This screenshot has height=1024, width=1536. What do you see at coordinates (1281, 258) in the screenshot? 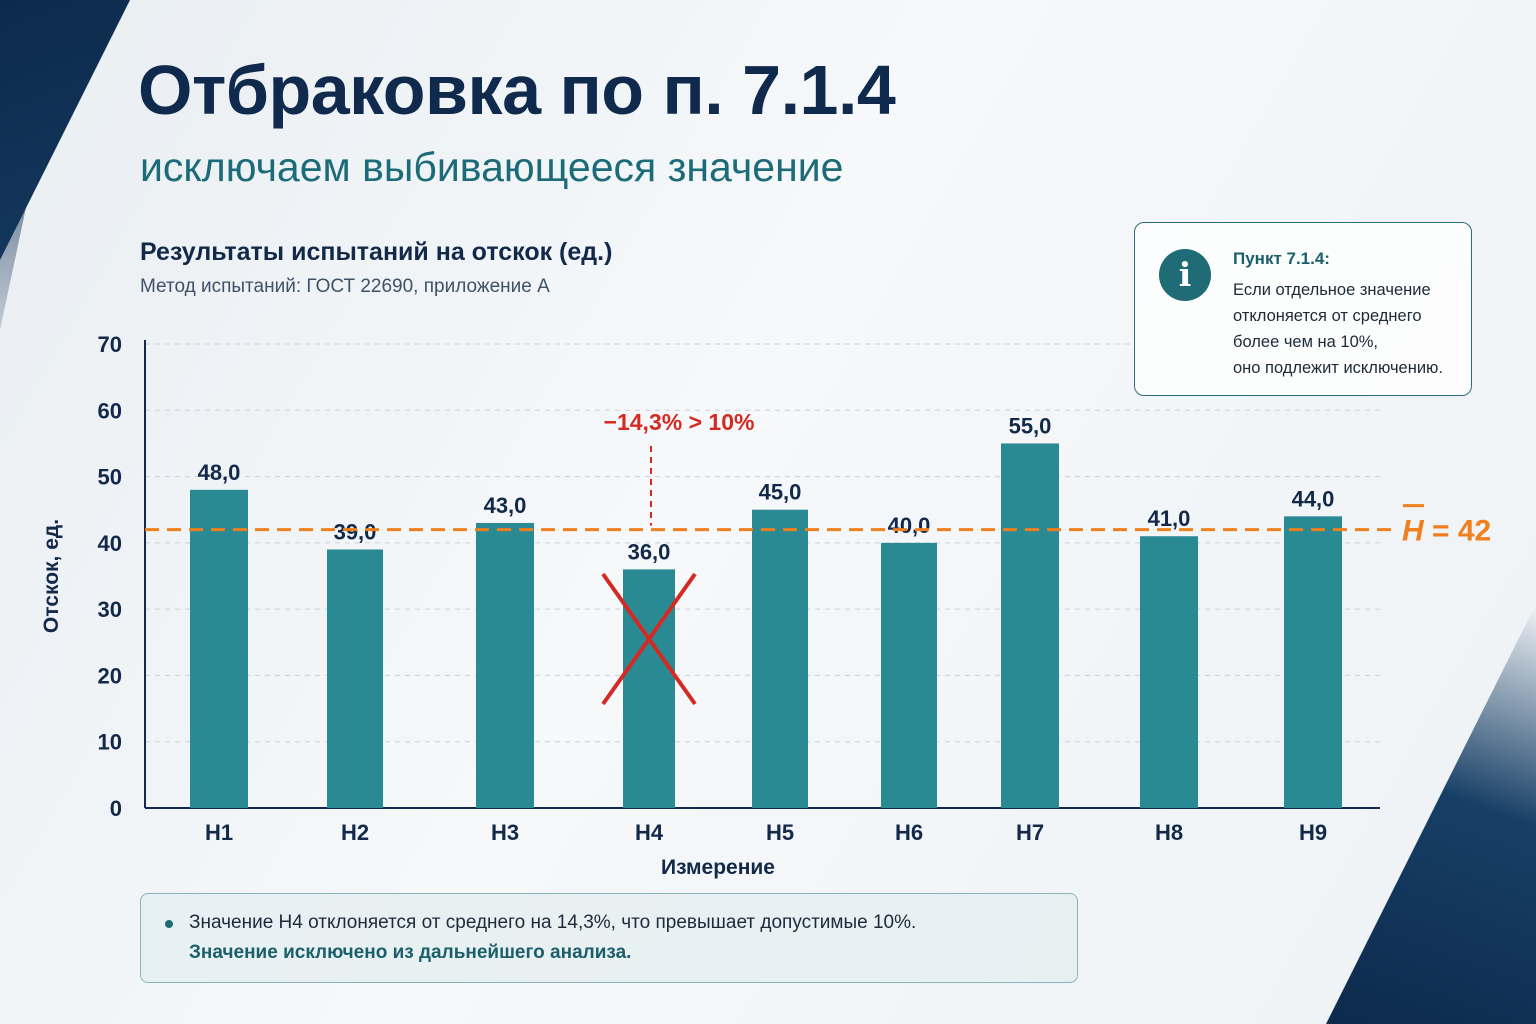
I see `info-heading: Пункт 7.1.4:` at bounding box center [1281, 258].